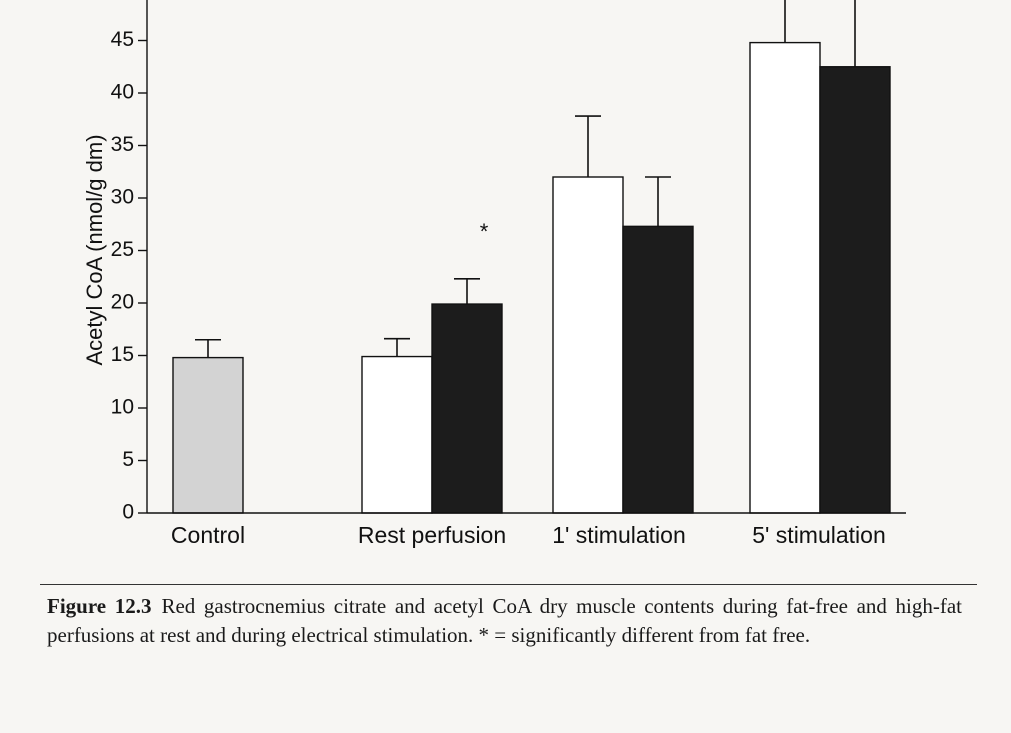  I want to click on x-category-label: Control, so click(208, 535).